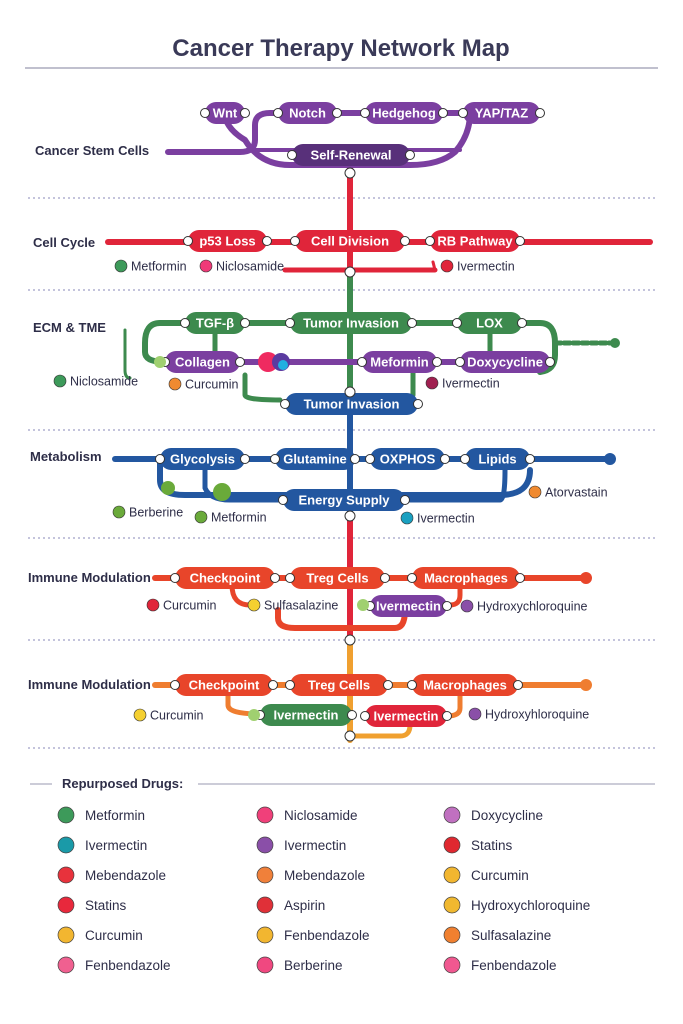 This screenshot has height=1024, width=683. Describe the element at coordinates (156, 513) in the screenshot. I see `drug-label: Berberine` at that location.